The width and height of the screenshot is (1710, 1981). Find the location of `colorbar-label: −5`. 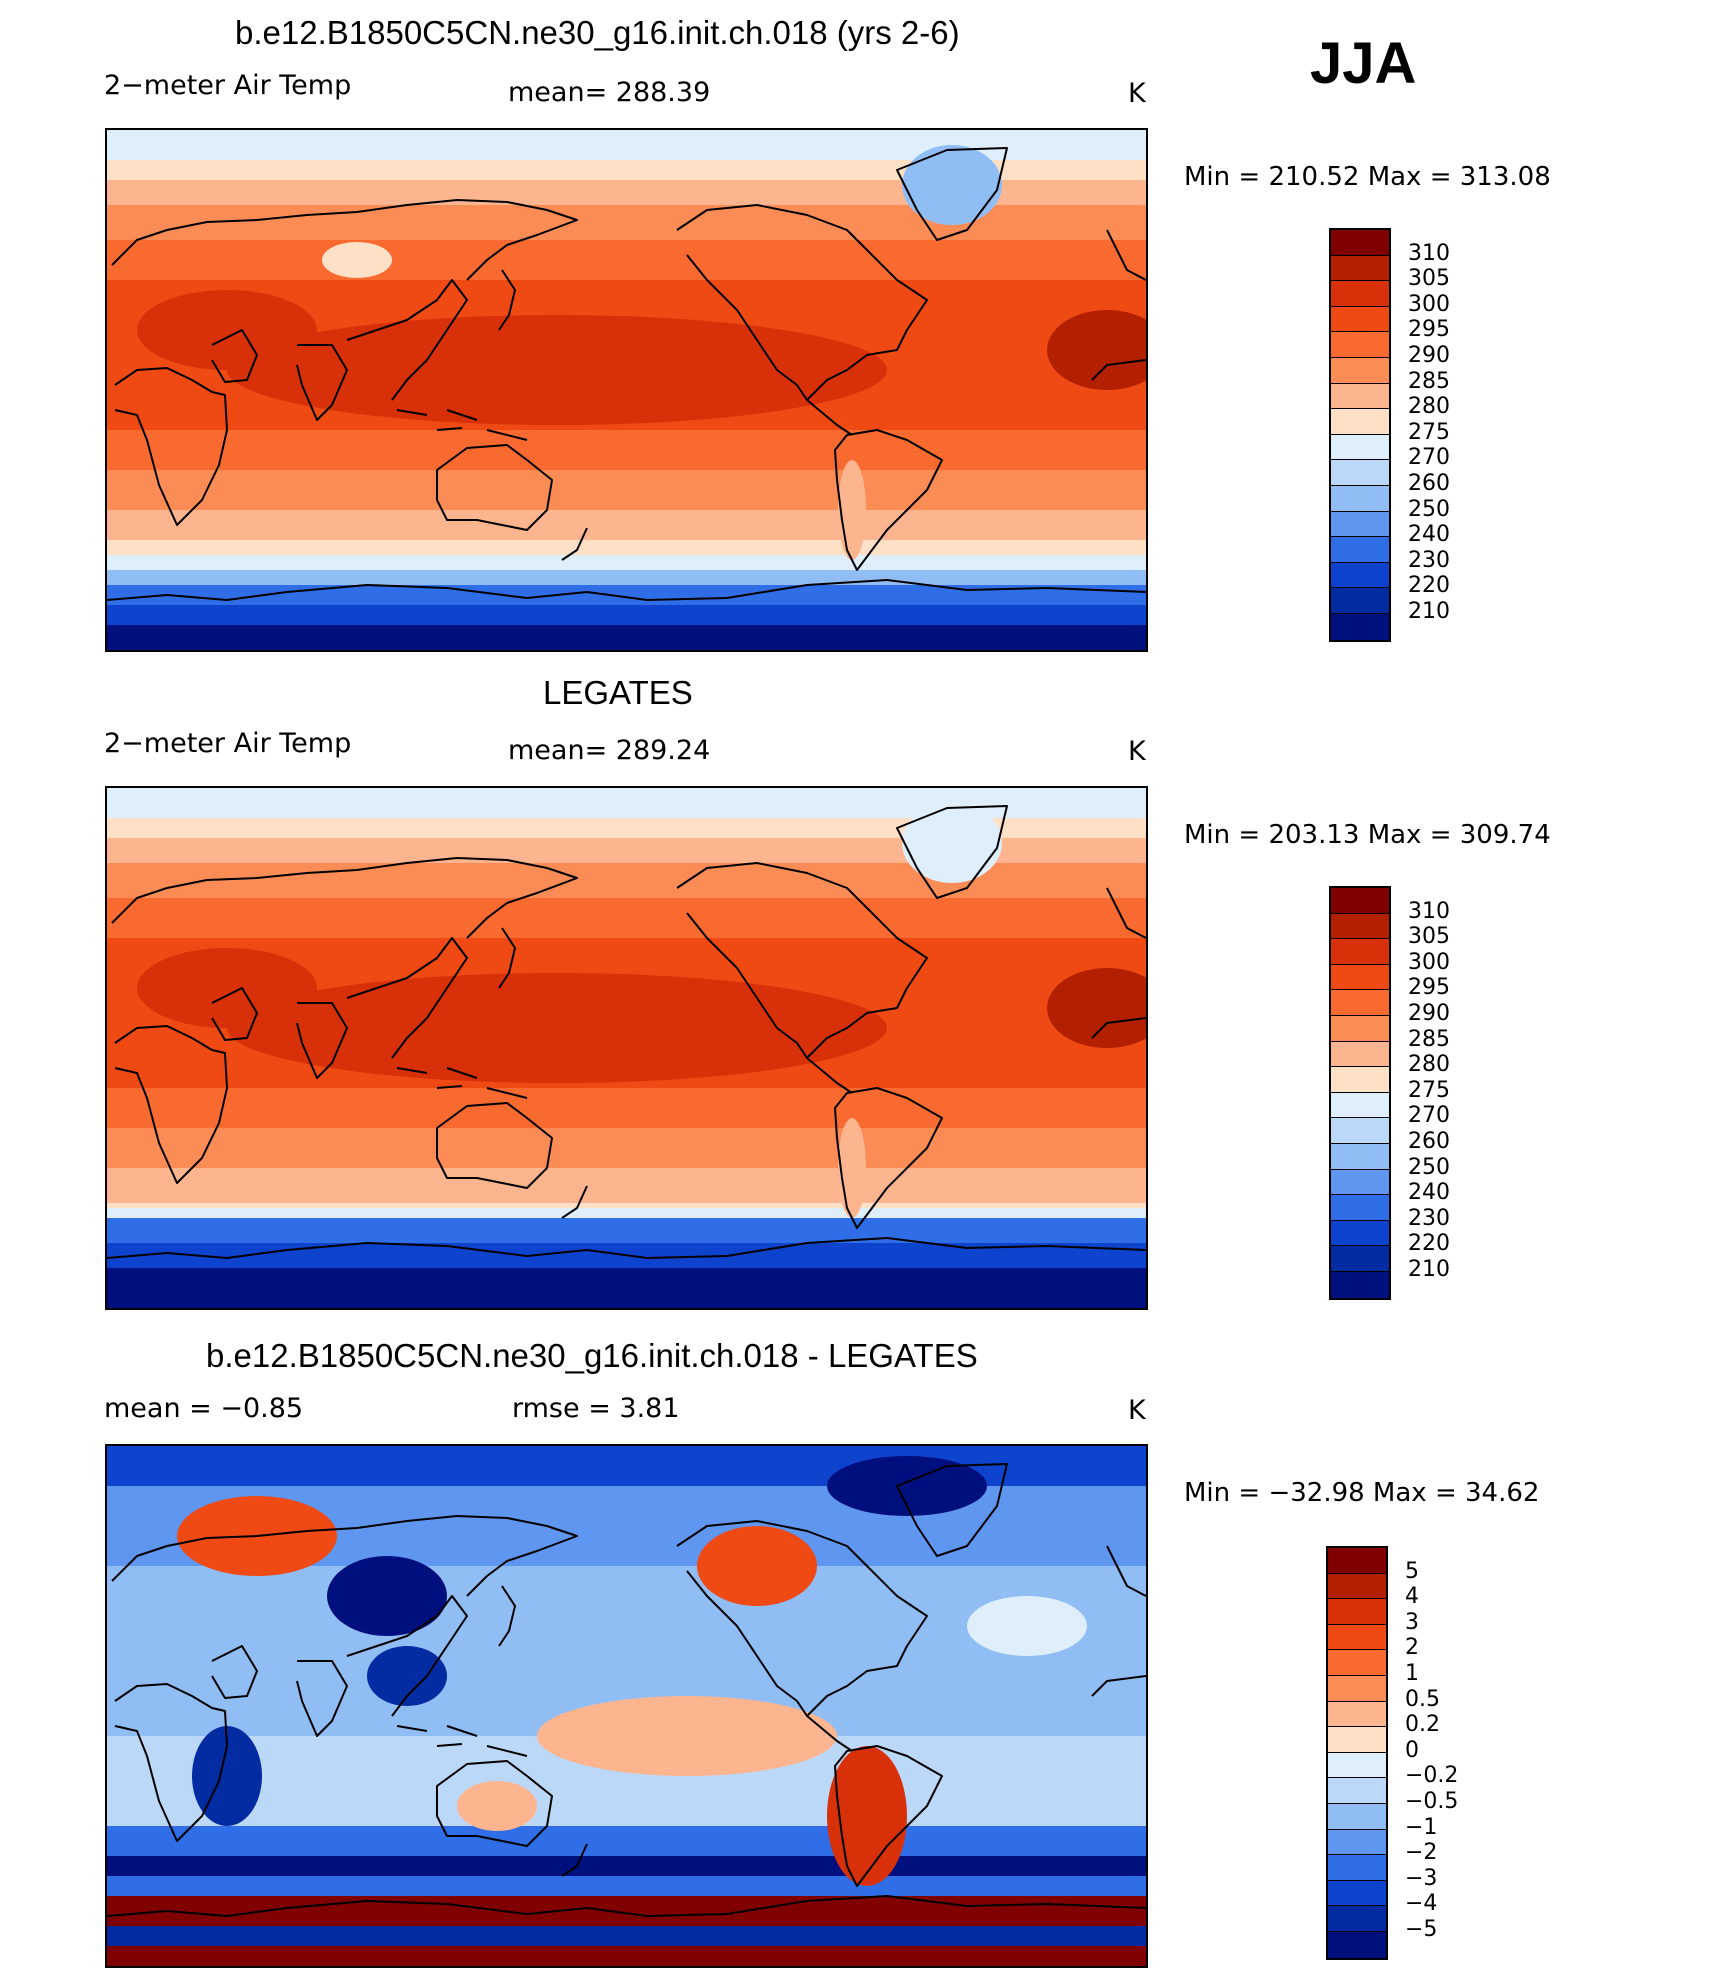

colorbar-label: −5 is located at coordinates (1421, 1929).